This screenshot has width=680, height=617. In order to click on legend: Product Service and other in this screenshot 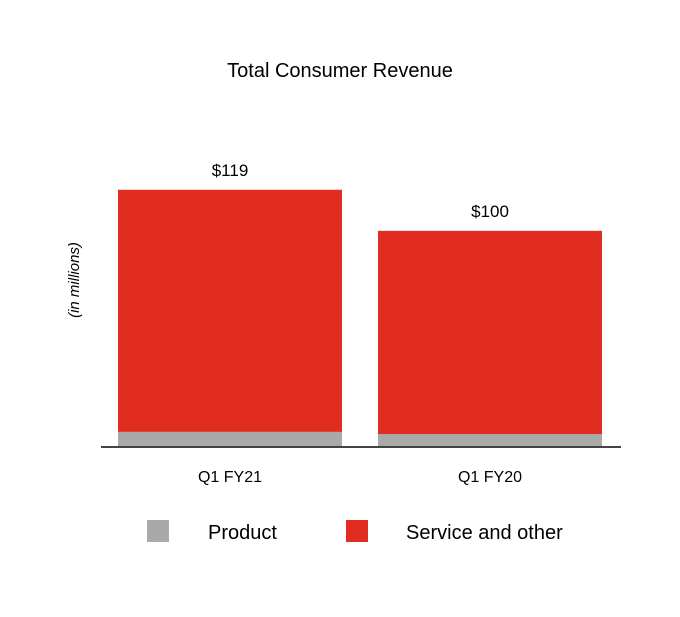, I will do `click(355, 532)`.